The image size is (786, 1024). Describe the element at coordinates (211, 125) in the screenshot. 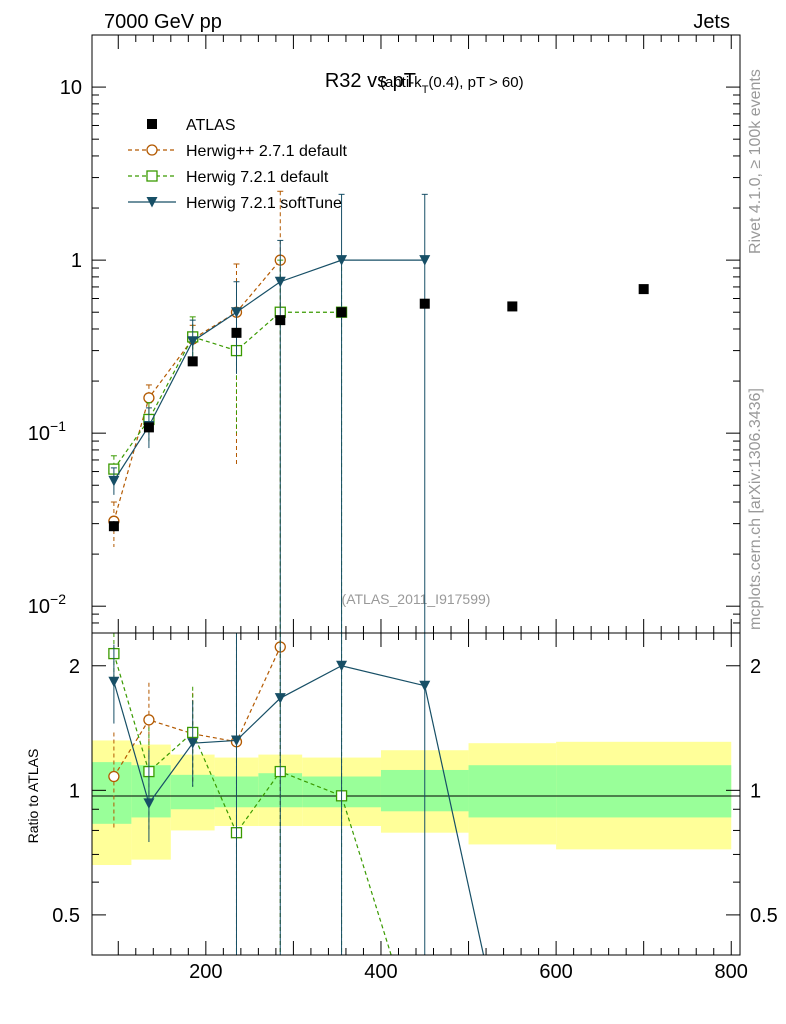

I see `legend-label: ATLAS` at that location.